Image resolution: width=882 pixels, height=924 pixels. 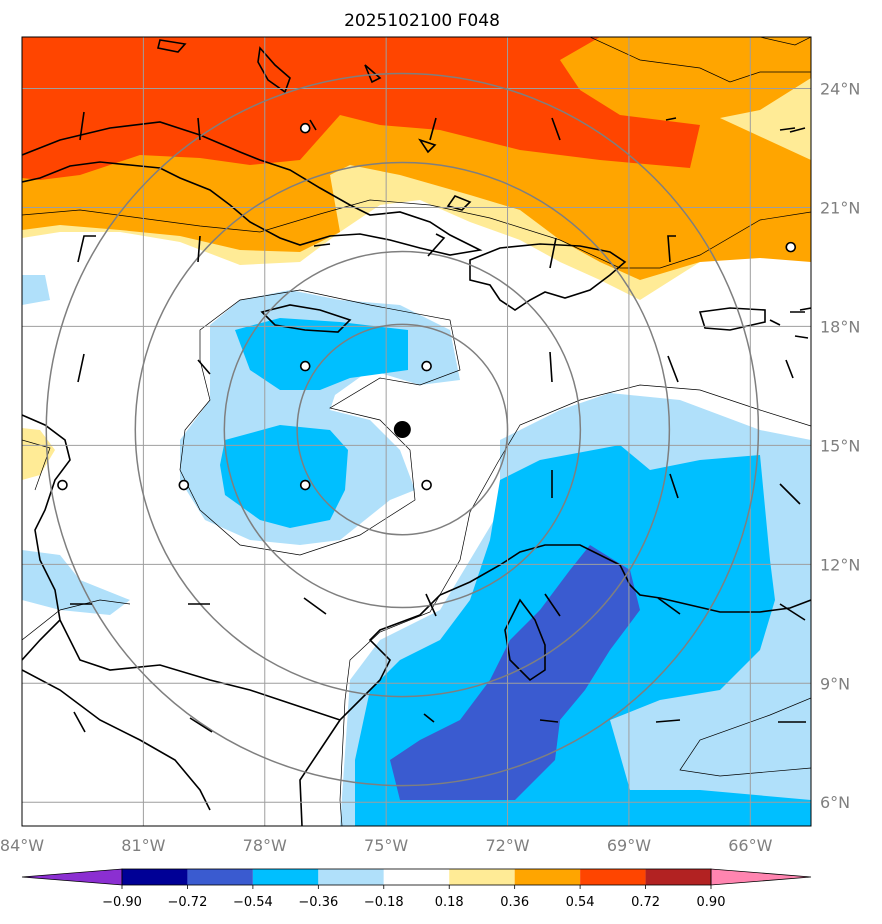 I want to click on colorbar-label-8: 0.72, so click(x=645, y=902).